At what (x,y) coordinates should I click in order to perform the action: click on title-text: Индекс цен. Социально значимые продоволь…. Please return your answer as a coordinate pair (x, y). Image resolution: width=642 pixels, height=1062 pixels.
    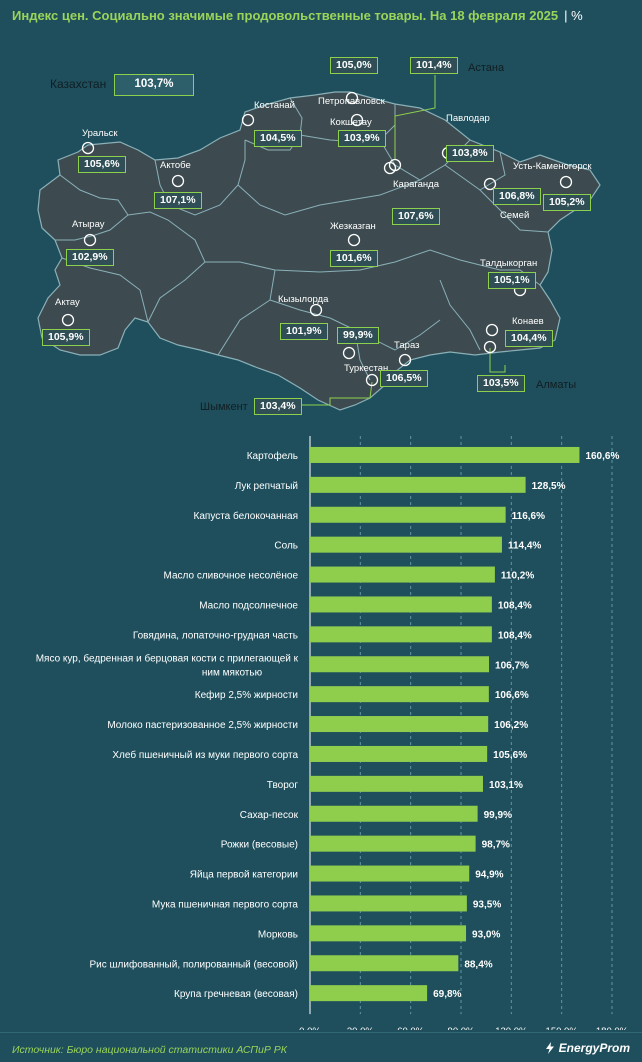
    Looking at the image, I should click on (285, 15).